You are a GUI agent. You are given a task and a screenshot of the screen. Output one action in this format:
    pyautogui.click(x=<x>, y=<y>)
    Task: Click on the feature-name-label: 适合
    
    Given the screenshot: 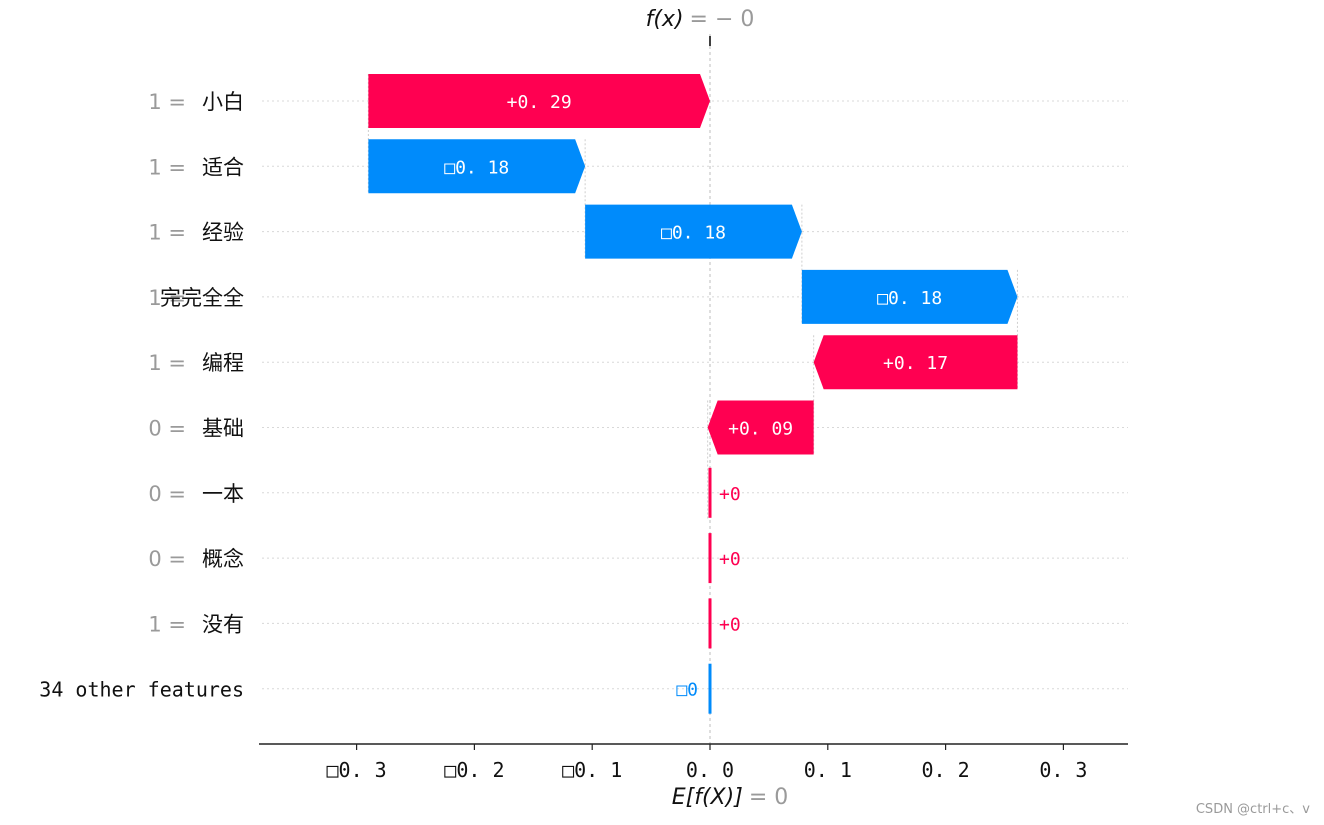 What is the action you would take?
    pyautogui.click(x=223, y=167)
    